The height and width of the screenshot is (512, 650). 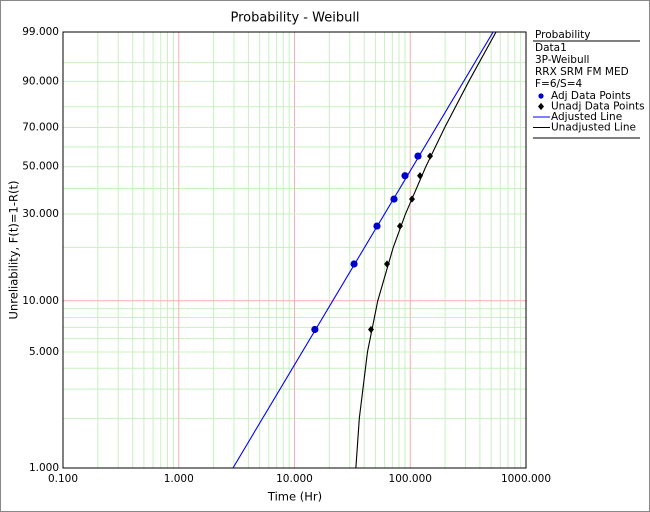 What do you see at coordinates (63, 479) in the screenshot?
I see `x-tick-label: 0.100` at bounding box center [63, 479].